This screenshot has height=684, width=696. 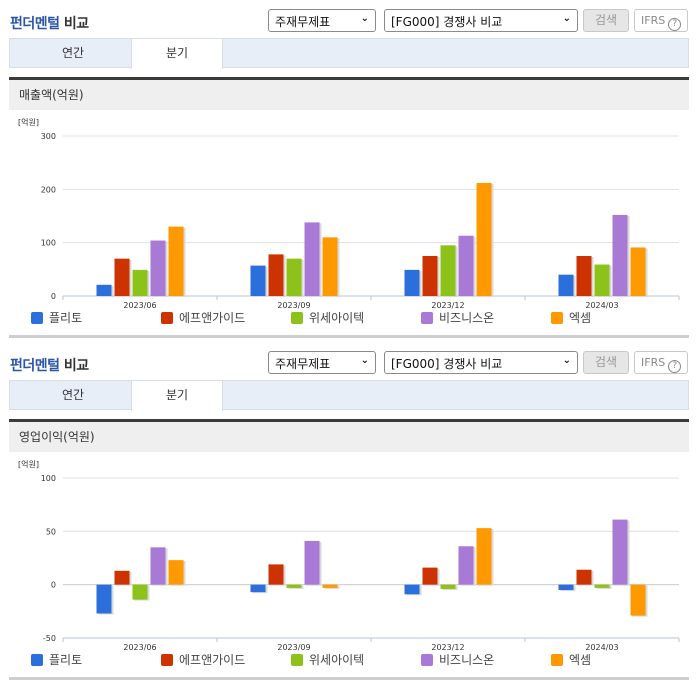 What do you see at coordinates (212, 660) in the screenshot?
I see `legend-label: 에프앤가이드` at bounding box center [212, 660].